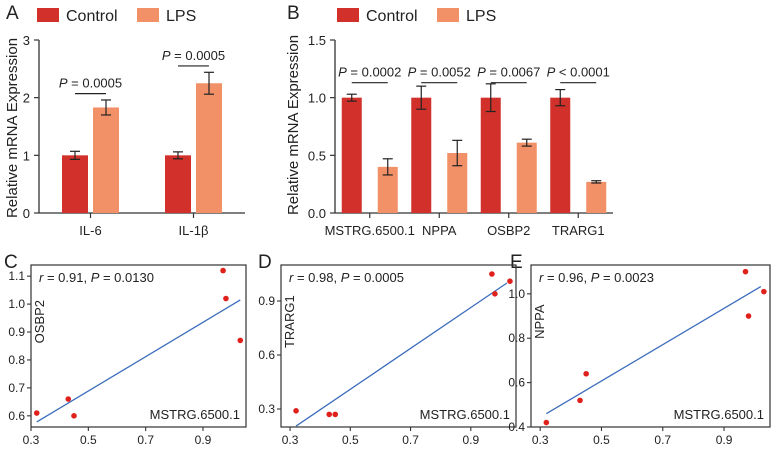 The height and width of the screenshot is (449, 777). I want to click on panel-letter-b: B, so click(293, 13).